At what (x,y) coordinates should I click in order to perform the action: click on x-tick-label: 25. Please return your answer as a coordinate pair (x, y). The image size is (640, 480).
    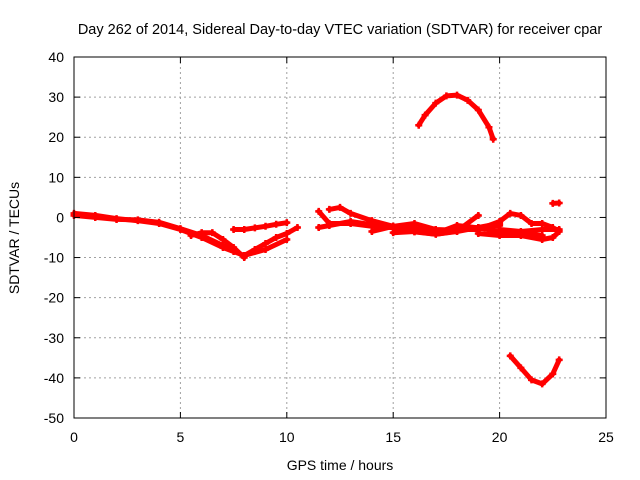
    Looking at the image, I should click on (606, 437).